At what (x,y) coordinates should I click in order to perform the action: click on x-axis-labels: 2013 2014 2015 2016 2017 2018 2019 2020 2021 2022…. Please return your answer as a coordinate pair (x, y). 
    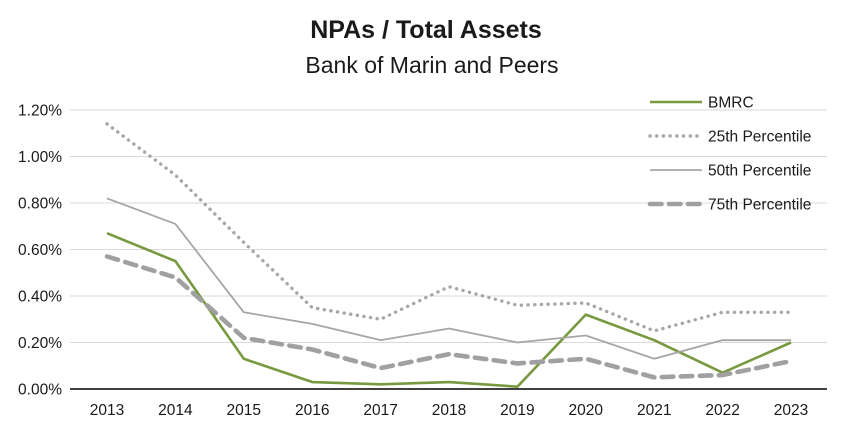
    Looking at the image, I should click on (449, 410).